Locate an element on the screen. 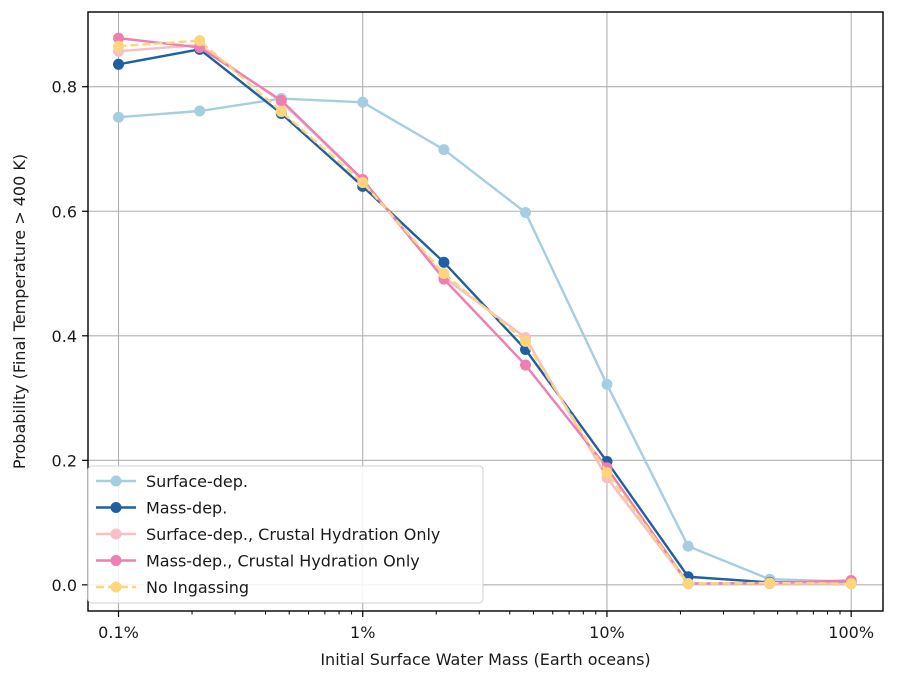 The image size is (898, 680). y-axis-label: Probability (Final Temperature > 400 K) is located at coordinates (19, 311).